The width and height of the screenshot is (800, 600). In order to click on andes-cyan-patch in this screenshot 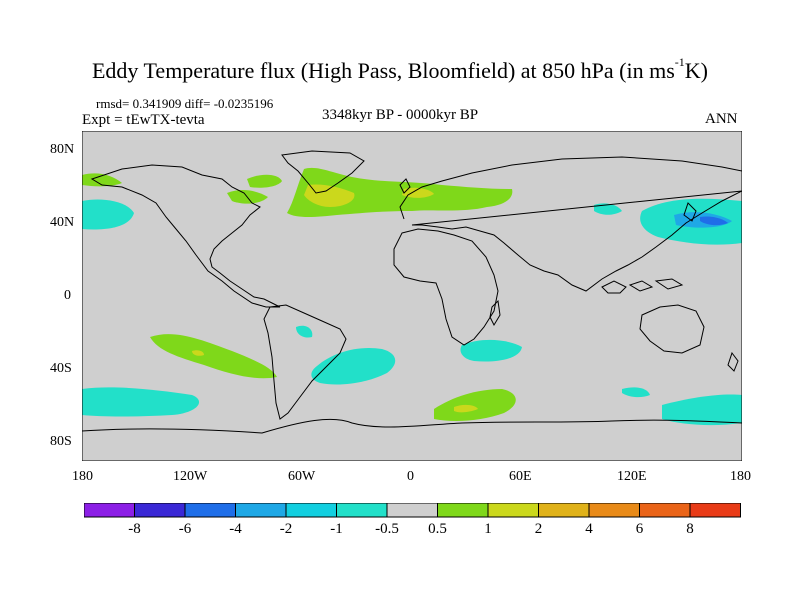, I will do `click(304, 331)`.